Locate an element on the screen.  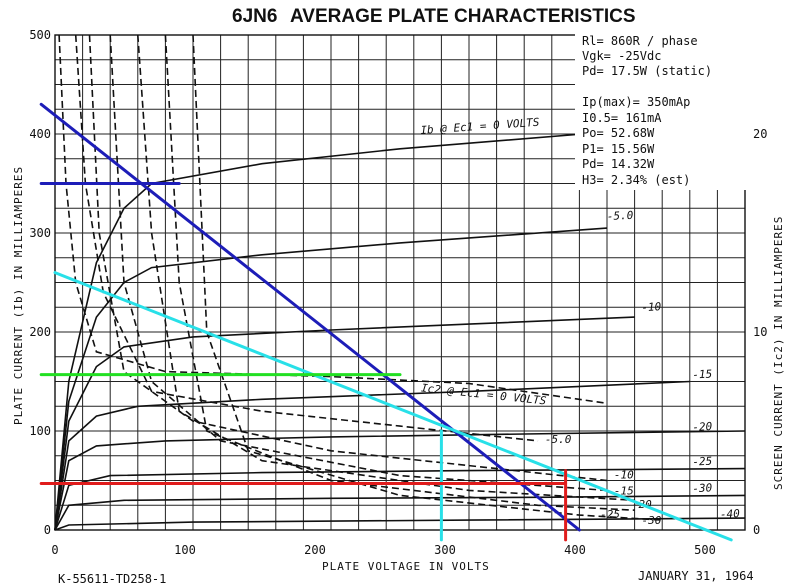
y-tick-label: 0 is located at coordinates (47, 530).